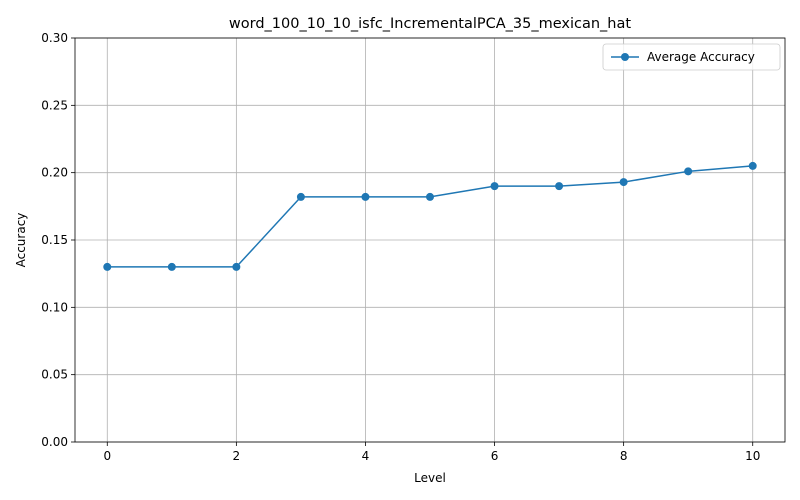 Image resolution: width=800 pixels, height=500 pixels. What do you see at coordinates (54, 307) in the screenshot?
I see `y-tick-label: 0.10` at bounding box center [54, 307].